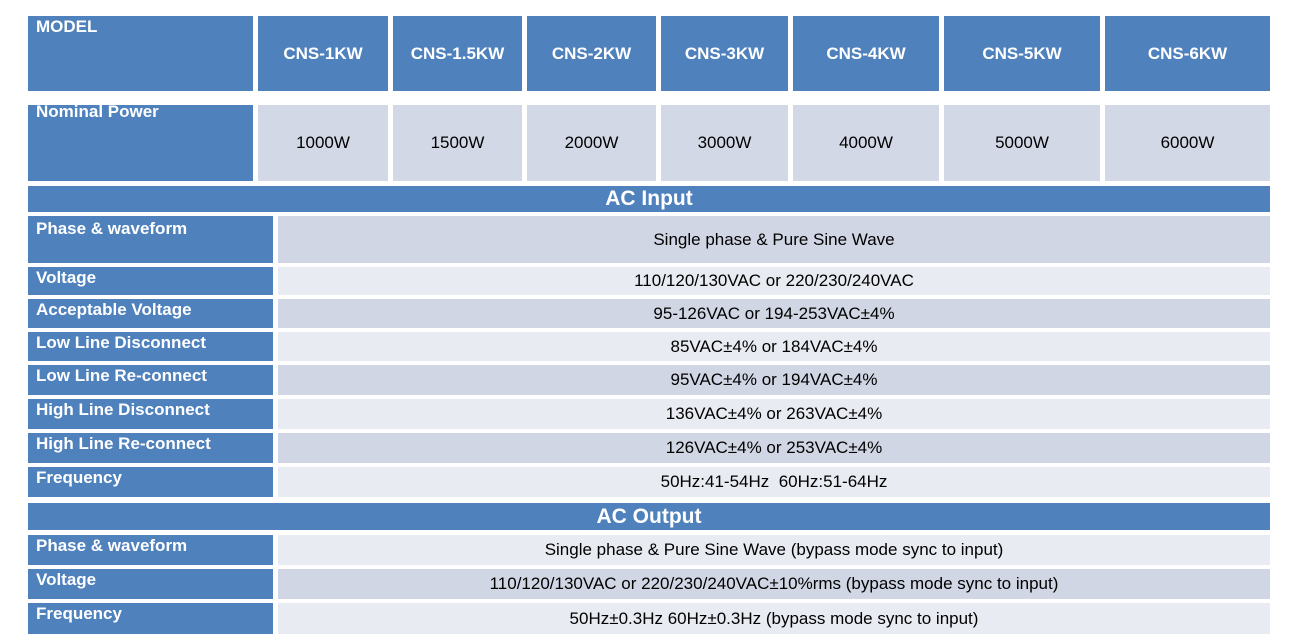 Image resolution: width=1297 pixels, height=637 pixels. Describe the element at coordinates (866, 53) in the screenshot. I see `model-cell: CNS-4KW` at that location.